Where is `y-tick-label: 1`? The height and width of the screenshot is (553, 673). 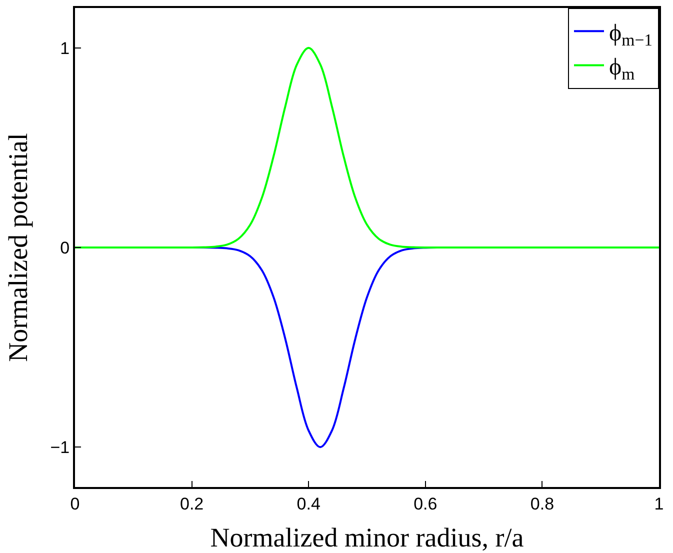
y-tick-label: 1 is located at coordinates (65, 48).